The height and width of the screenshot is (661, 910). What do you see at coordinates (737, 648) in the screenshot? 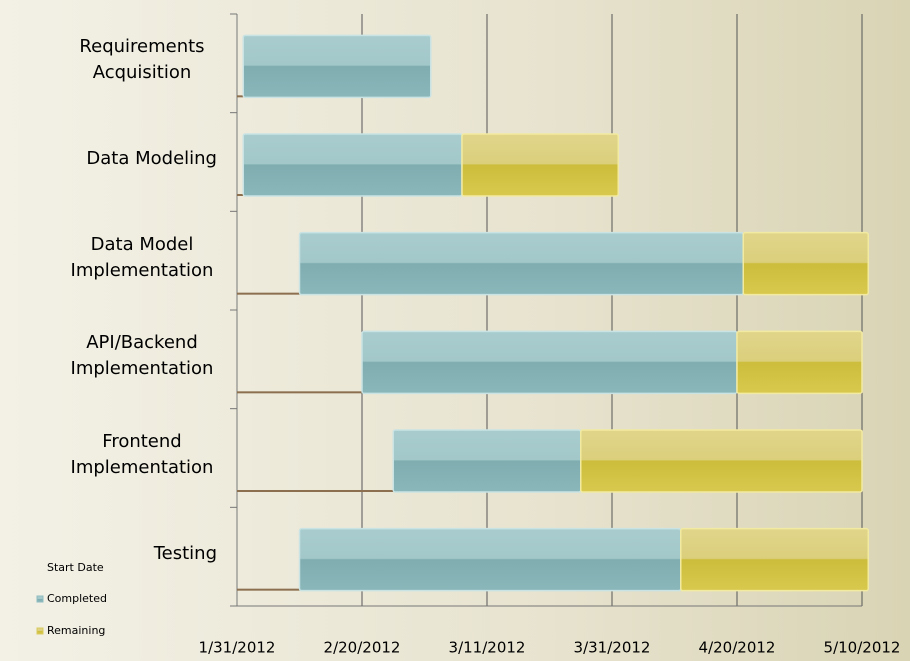
I see `x-tick-label: 4/20/2012` at bounding box center [737, 648].